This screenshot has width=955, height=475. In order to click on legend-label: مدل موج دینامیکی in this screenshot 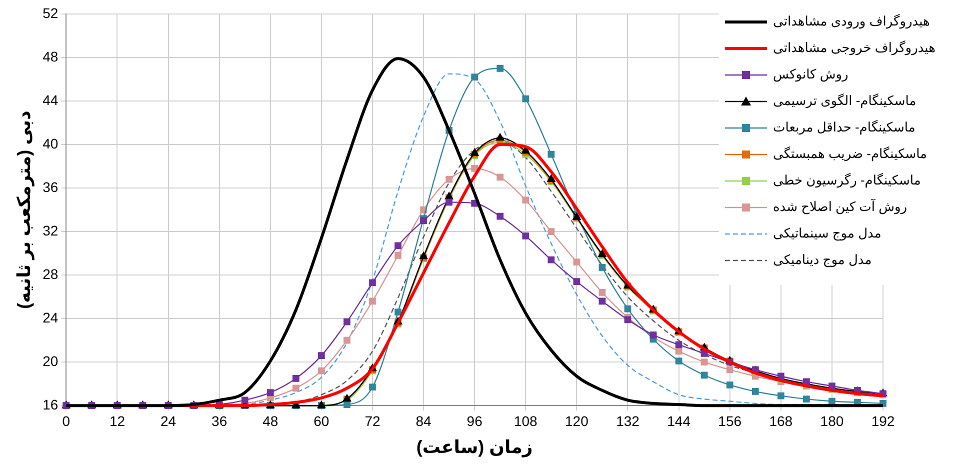, I will do `click(822, 260)`.